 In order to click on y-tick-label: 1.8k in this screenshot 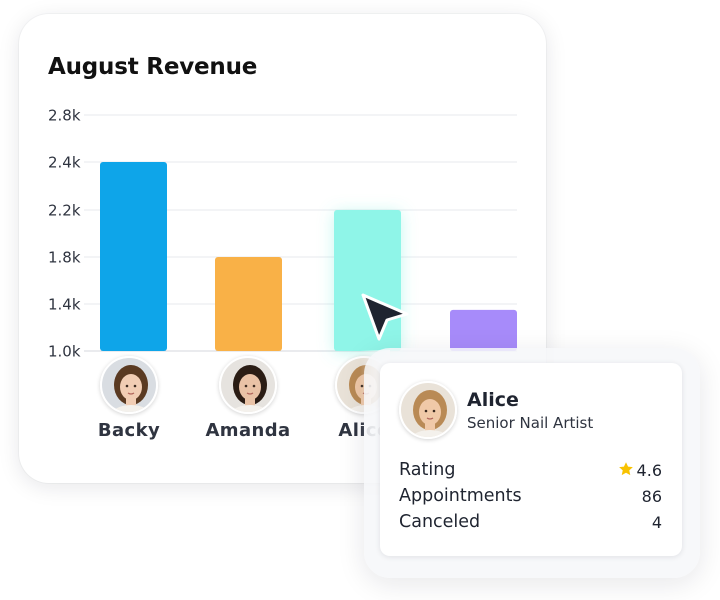, I will do `click(64, 258)`.